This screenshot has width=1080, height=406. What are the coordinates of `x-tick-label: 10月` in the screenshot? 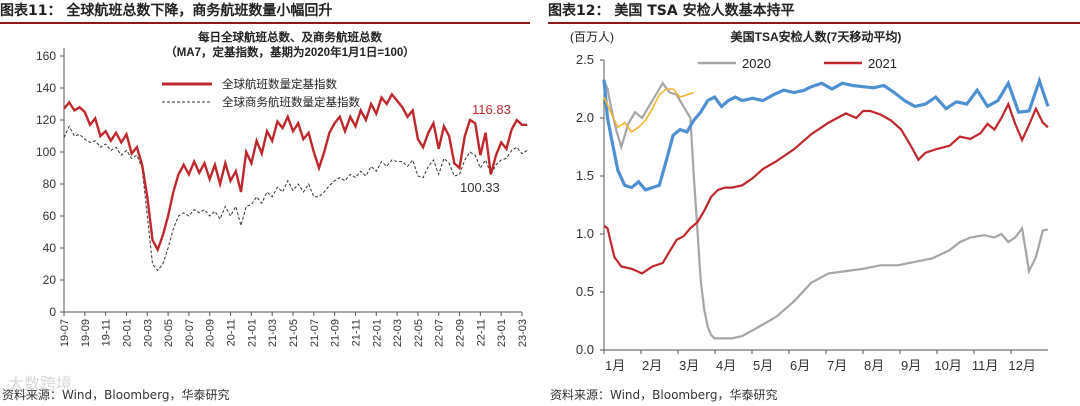 It's located at (947, 365).